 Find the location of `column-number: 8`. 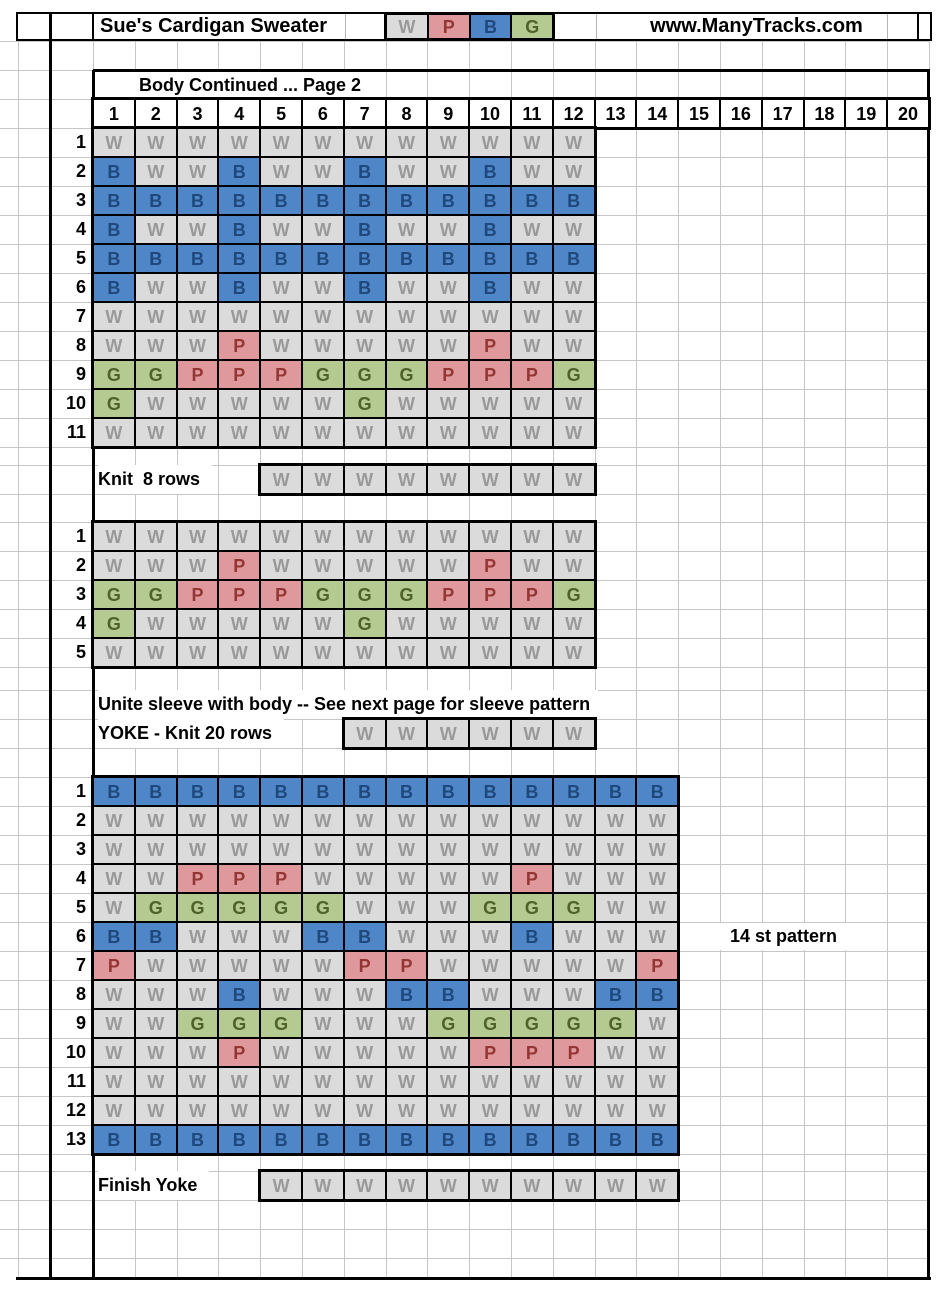

column-number: 8 is located at coordinates (406, 113).